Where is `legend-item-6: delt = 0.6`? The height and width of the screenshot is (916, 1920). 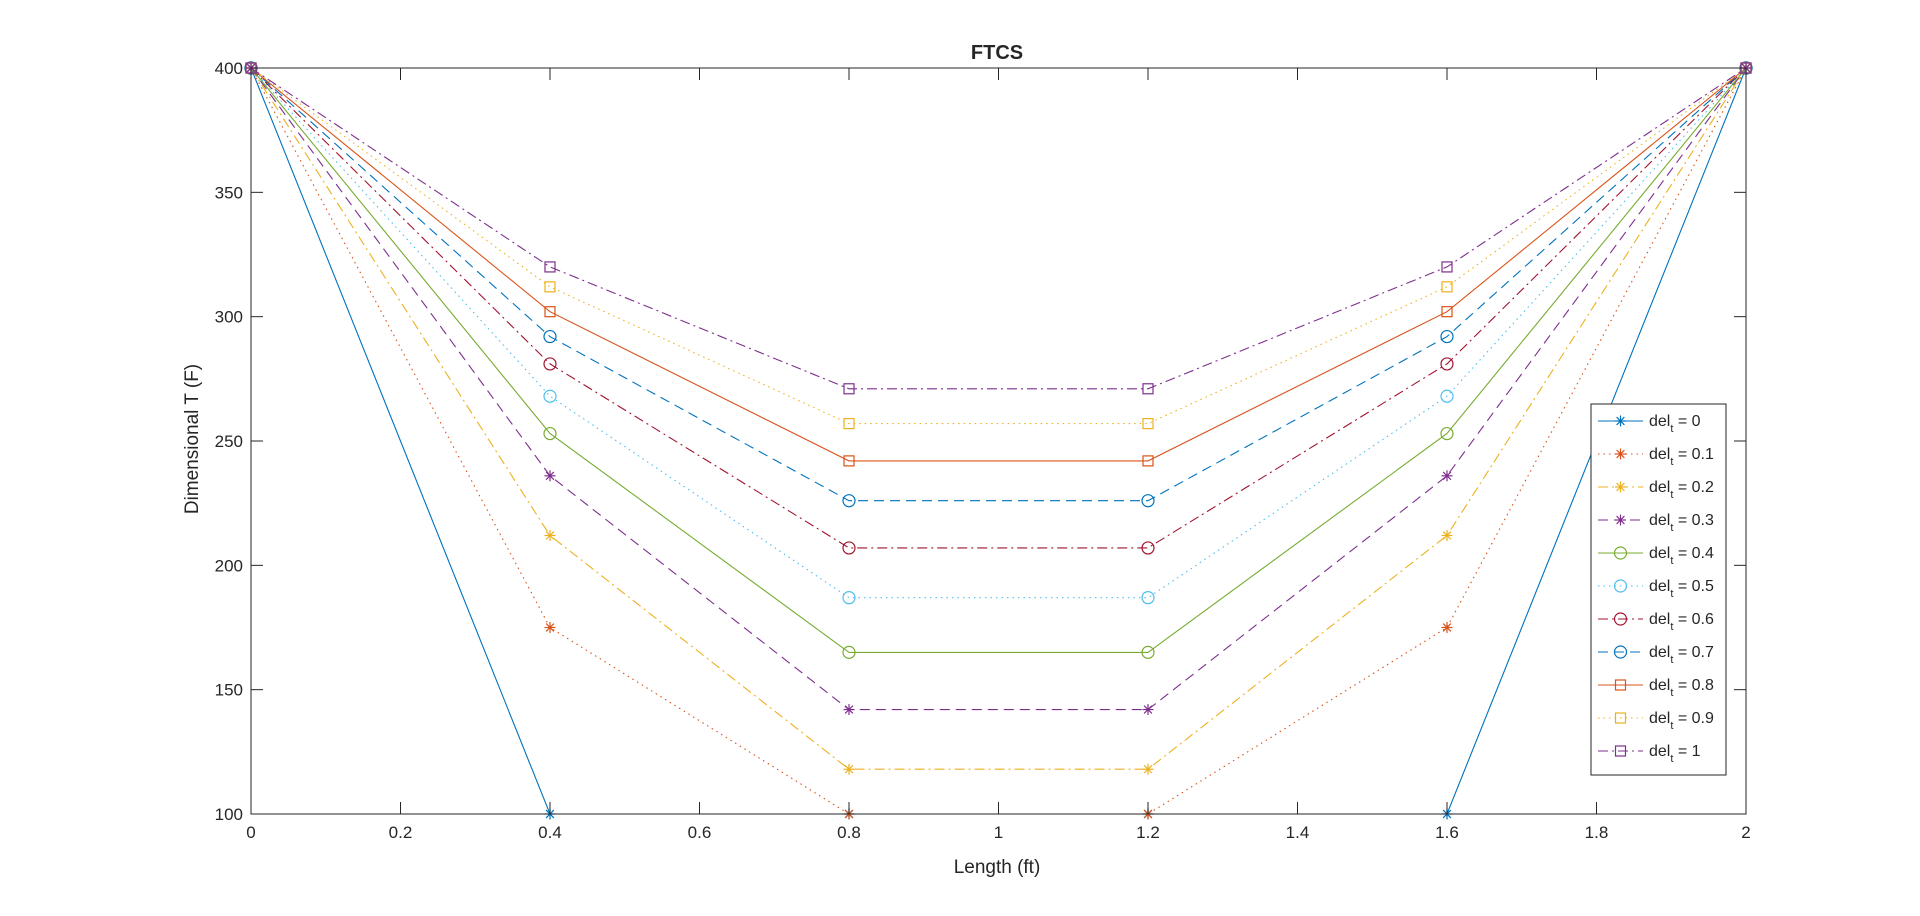 legend-item-6: delt = 0.6 is located at coordinates (1656, 622).